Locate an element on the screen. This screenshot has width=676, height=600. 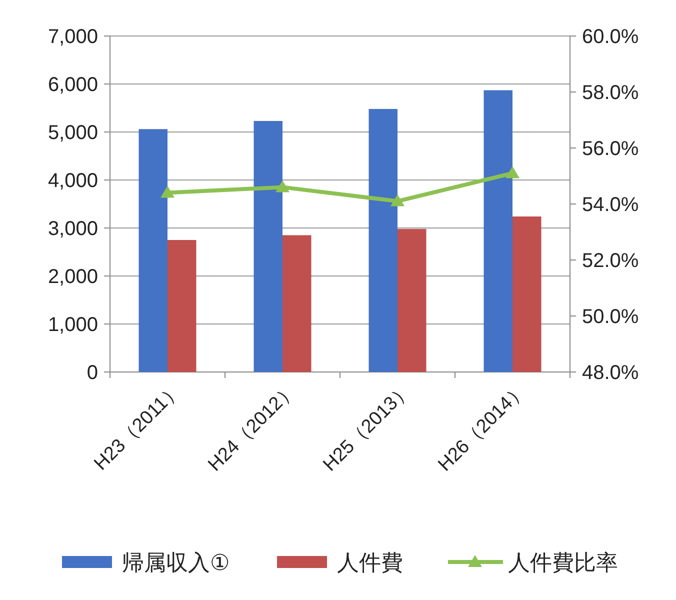
y-tick-label: 5,000 is located at coordinates (73, 133).